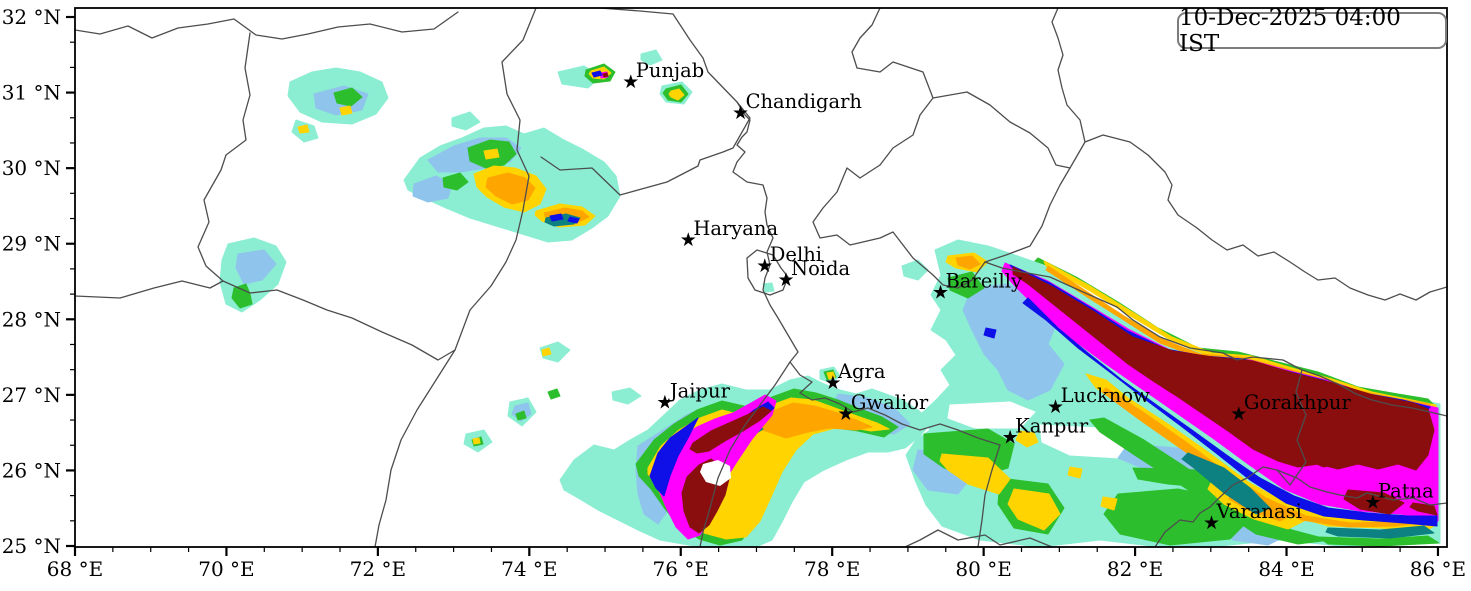 The height and width of the screenshot is (591, 1471). What do you see at coordinates (1438, 569) in the screenshot?
I see `x-tick-label: 86 °E` at bounding box center [1438, 569].